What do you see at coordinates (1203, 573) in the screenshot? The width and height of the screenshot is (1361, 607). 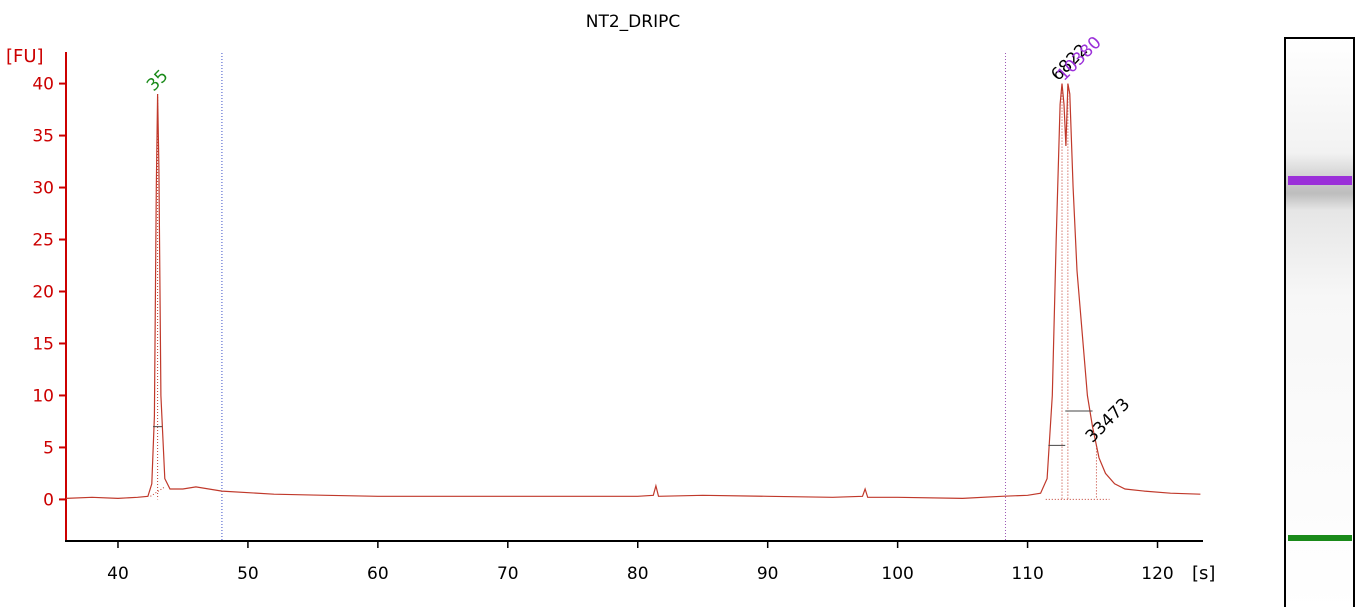 I see `x-axis-label: [s]` at bounding box center [1203, 573].